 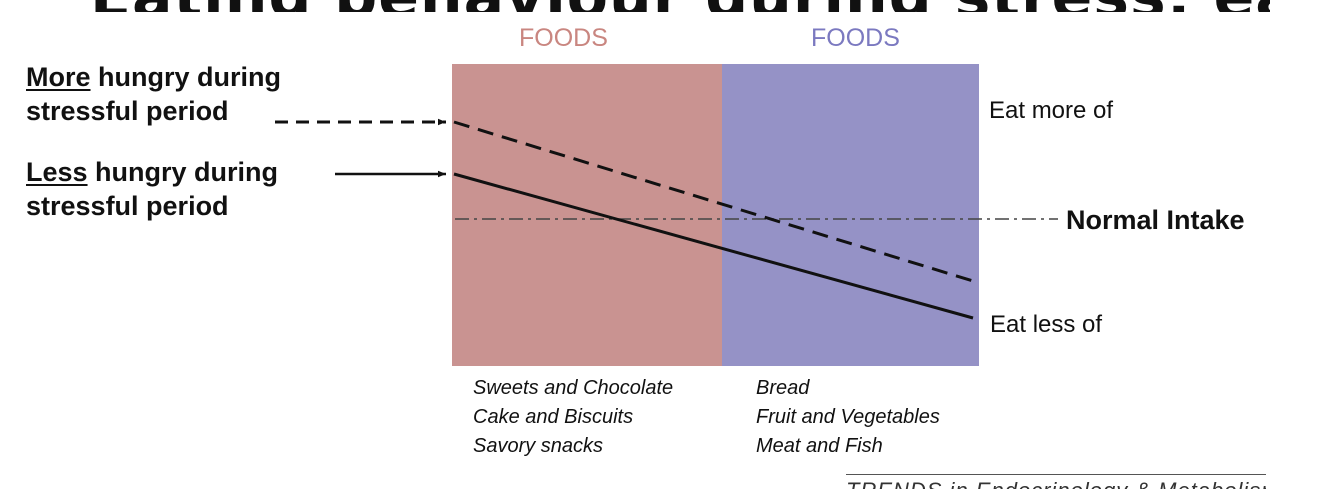 I want to click on food-item: Fruit and Vegetables, so click(x=848, y=417).